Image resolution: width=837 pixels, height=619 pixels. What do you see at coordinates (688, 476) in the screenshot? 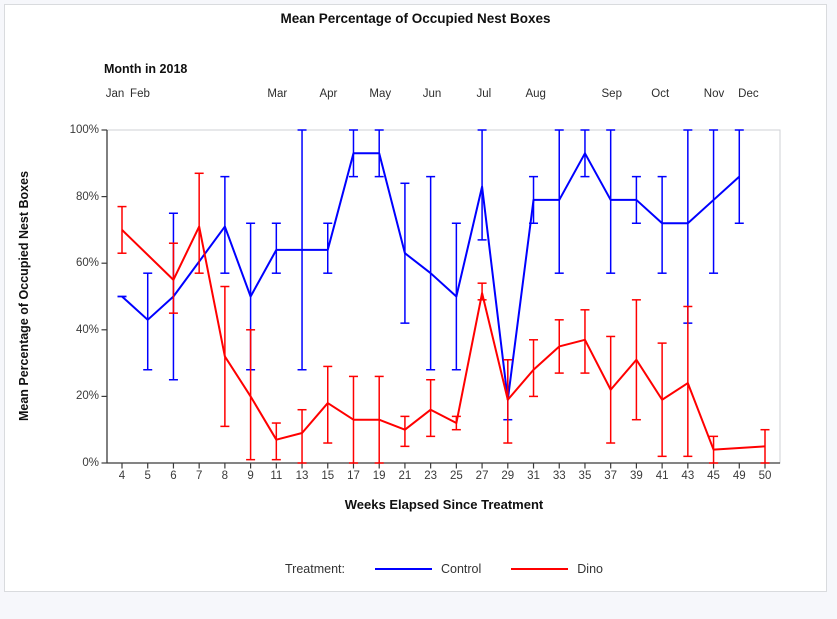
I see `x-tick-label: 43` at bounding box center [688, 476].